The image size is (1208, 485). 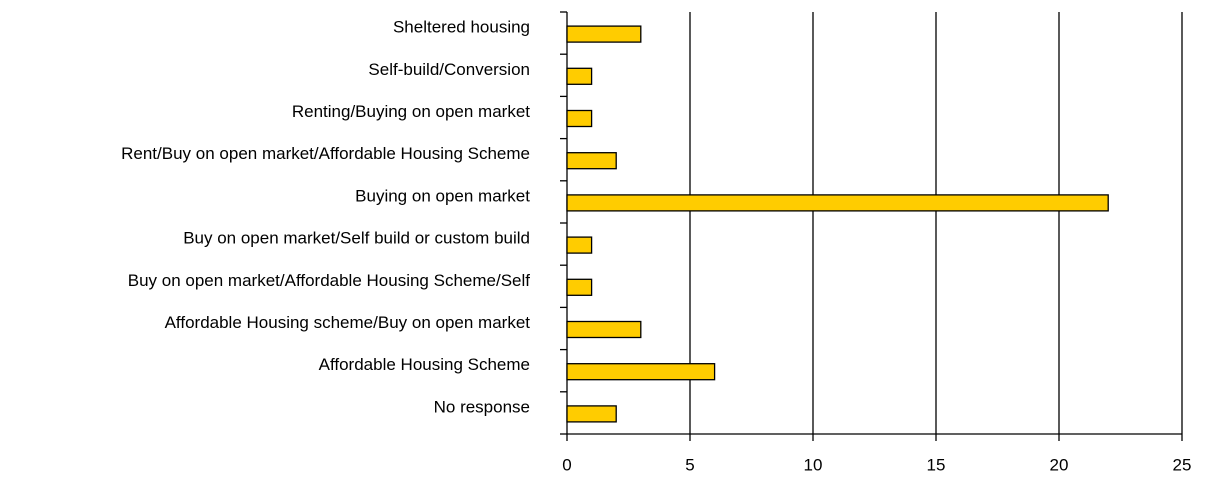 What do you see at coordinates (411, 111) in the screenshot?
I see `y-tick-label: Renting/Buying on open market` at bounding box center [411, 111].